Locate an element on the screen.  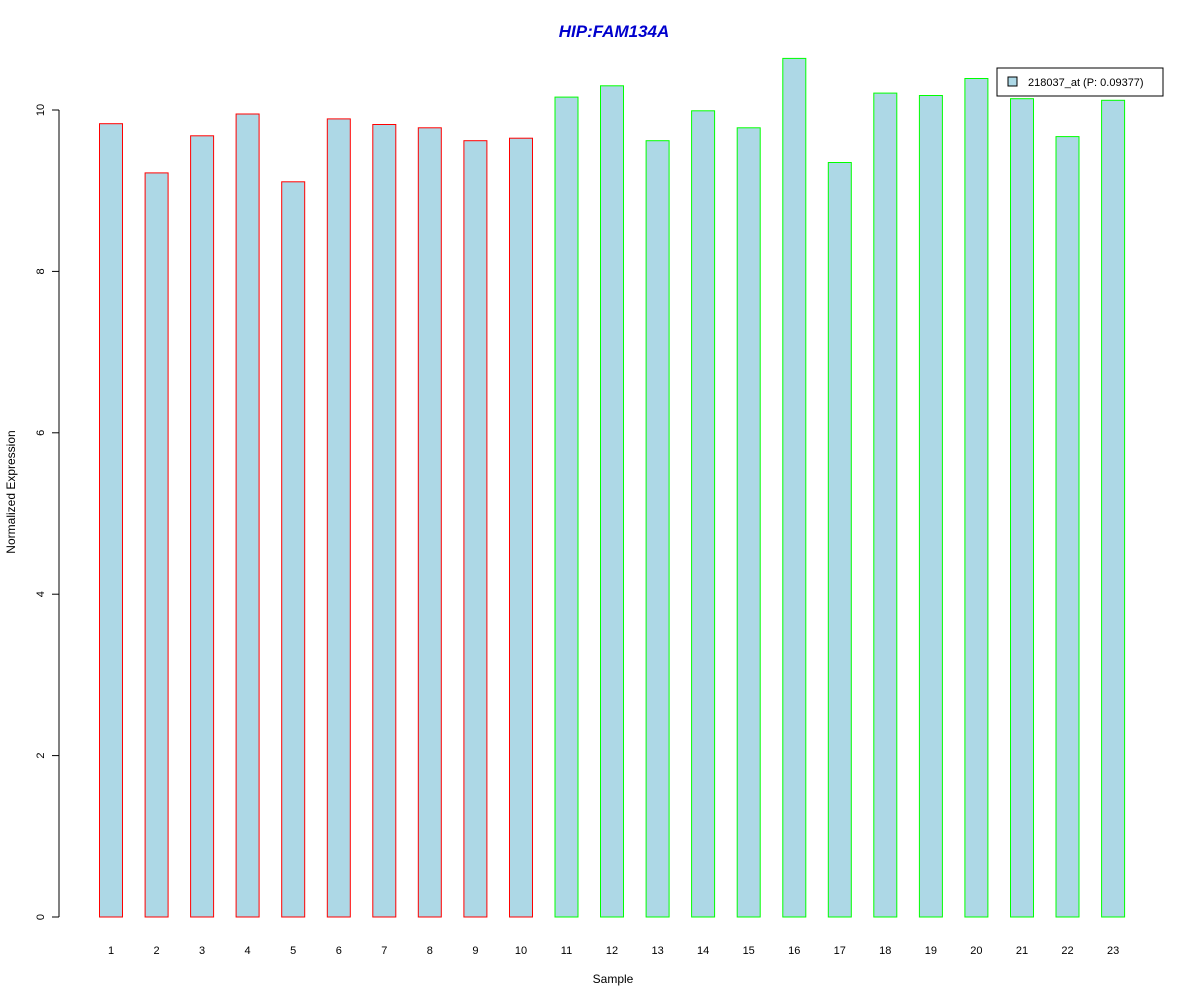
y-tick-label: 4 is located at coordinates (41, 594).